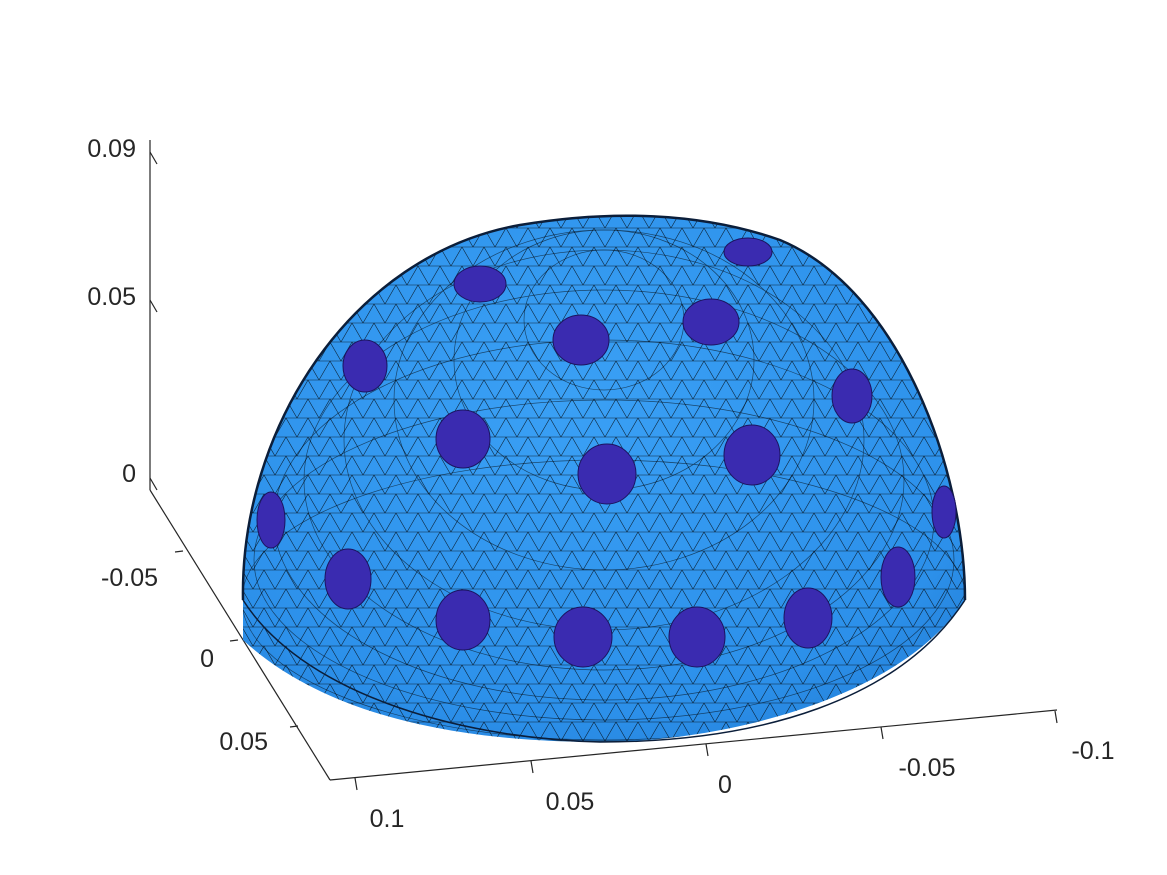 This screenshot has width=1167, height=875. Describe the element at coordinates (207, 659) in the screenshot. I see `y-tick-label: 0` at that location.